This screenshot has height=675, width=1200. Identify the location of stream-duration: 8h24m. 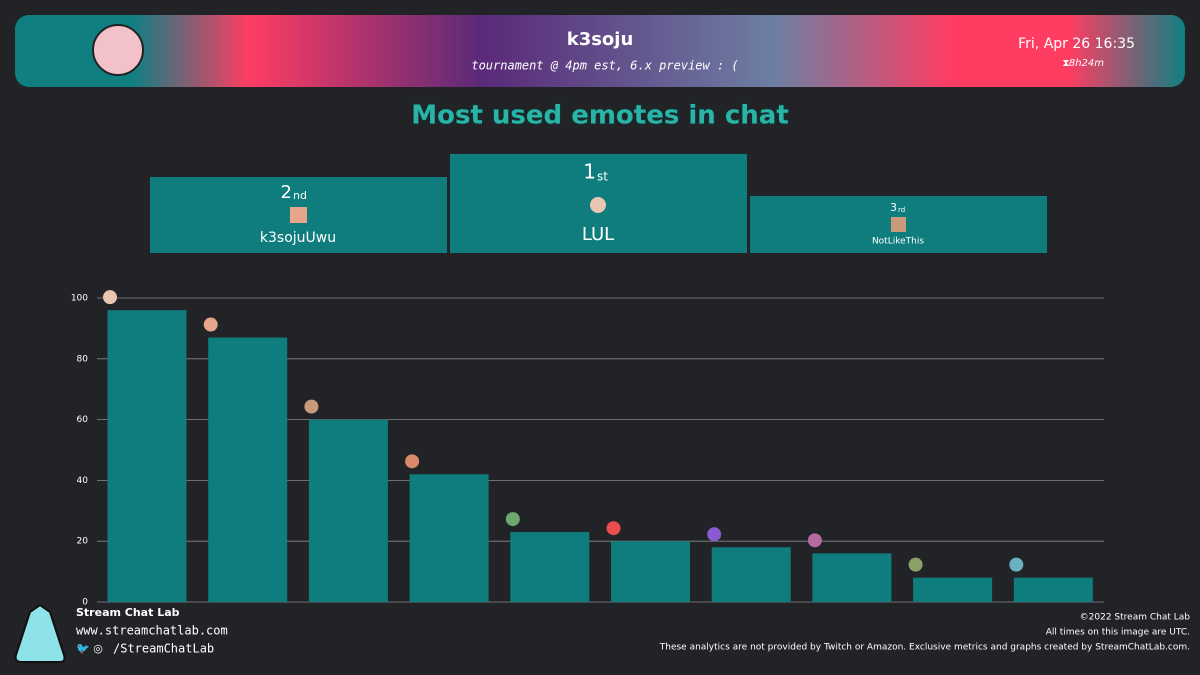
(1086, 63).